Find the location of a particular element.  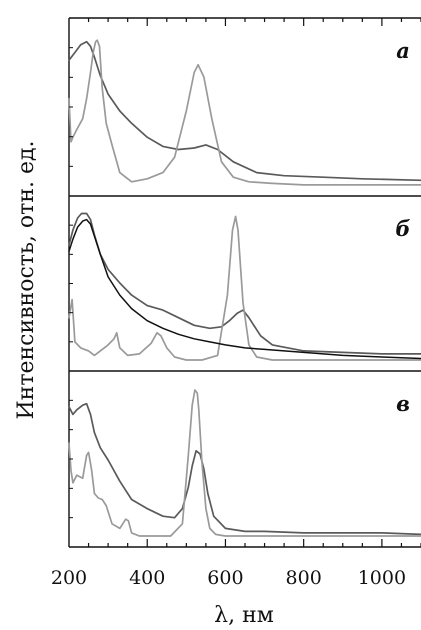

panel-label: б is located at coordinates (402, 228).